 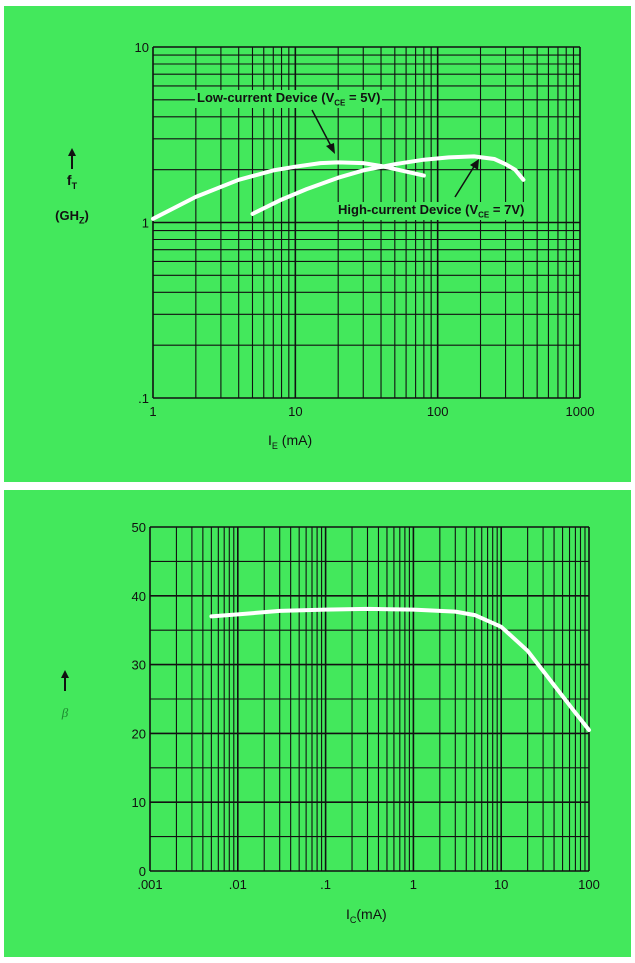 I want to click on y-tick-label: 1, so click(x=145, y=223).